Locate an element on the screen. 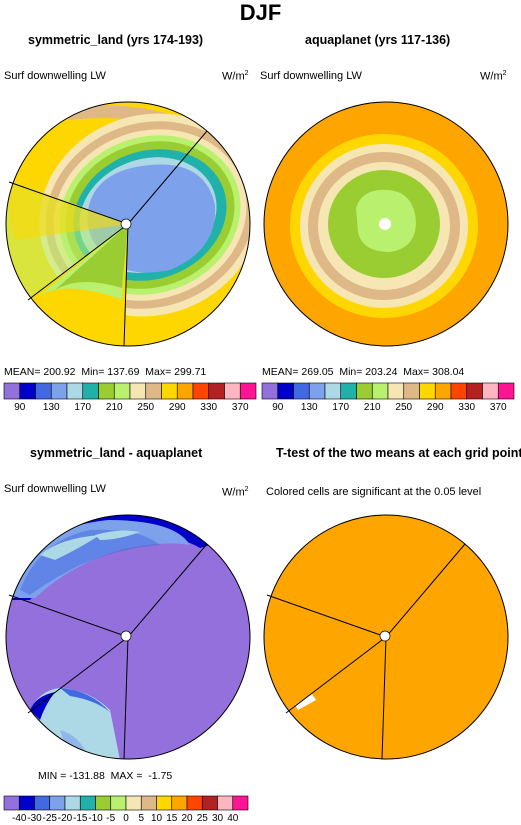 This screenshot has width=521, height=825. colorbar-tick-label: -15 is located at coordinates (80, 818).